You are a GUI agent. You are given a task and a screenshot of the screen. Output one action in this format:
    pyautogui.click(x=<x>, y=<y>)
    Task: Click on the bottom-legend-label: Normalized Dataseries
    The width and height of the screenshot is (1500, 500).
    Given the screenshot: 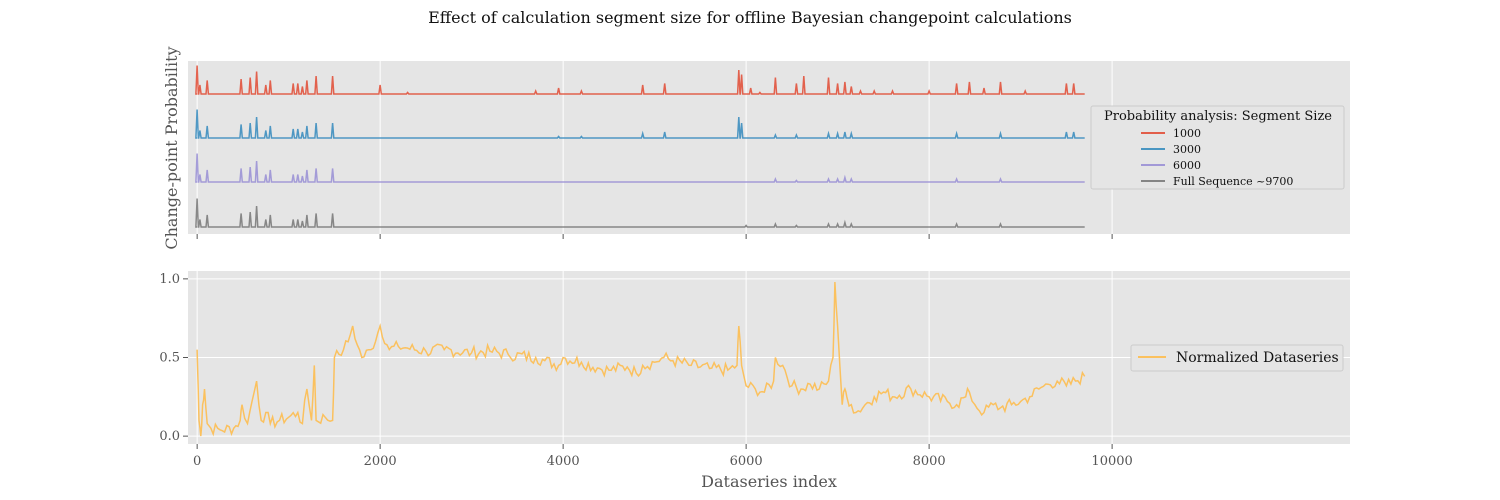 What is the action you would take?
    pyautogui.click(x=1257, y=358)
    